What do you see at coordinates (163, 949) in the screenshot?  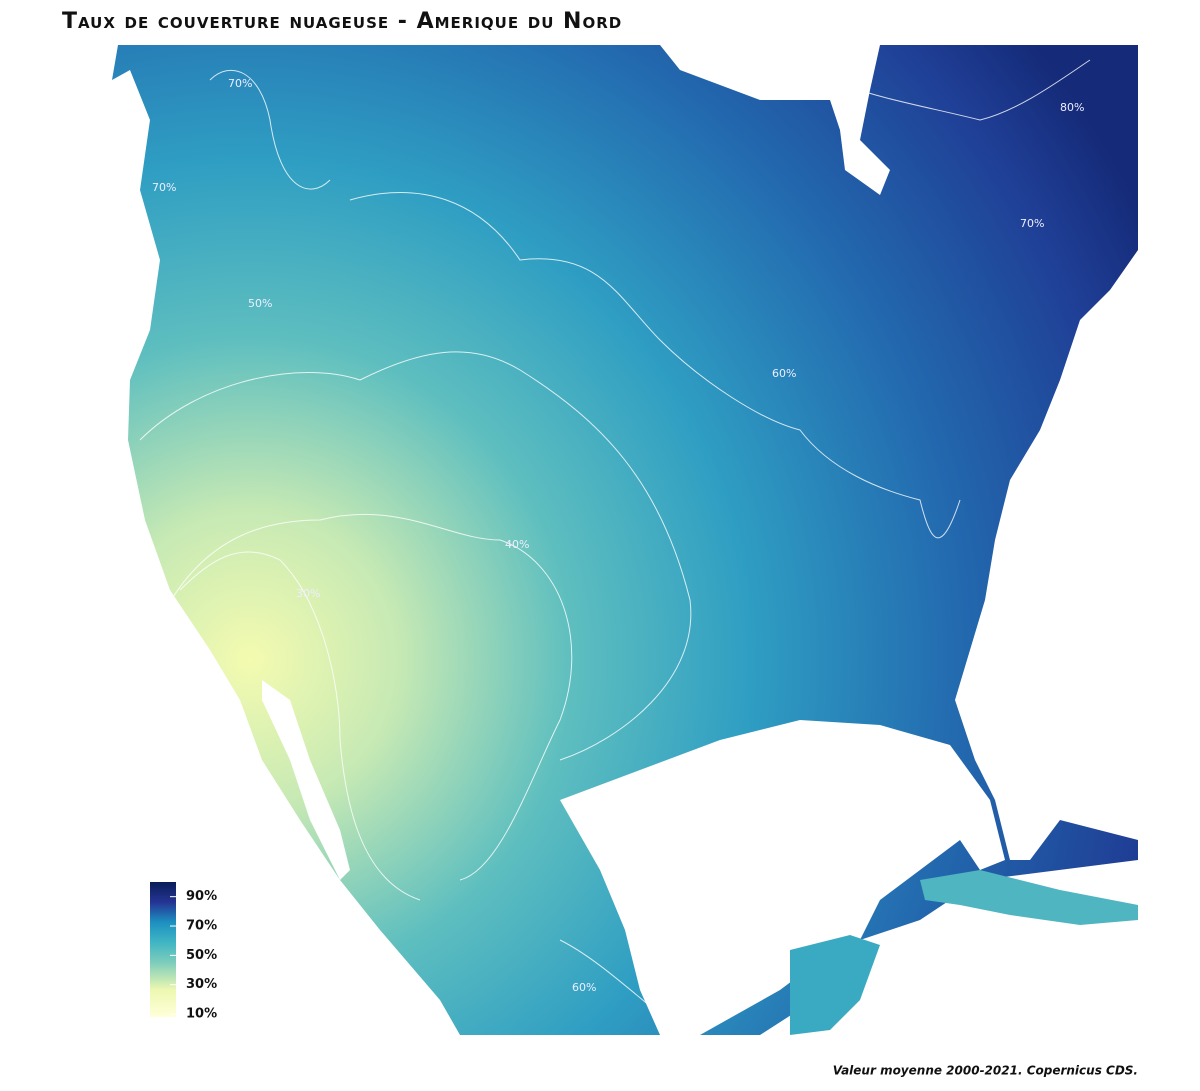 I see `colorbar` at bounding box center [163, 949].